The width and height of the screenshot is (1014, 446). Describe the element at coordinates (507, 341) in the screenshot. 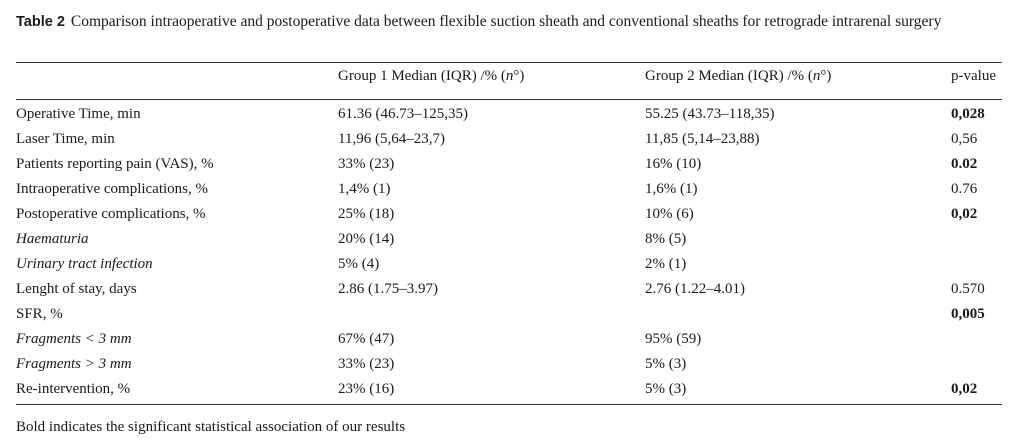

I see `table-row: Fragments < 3 mm 67% (47) 95% (59)` at that location.